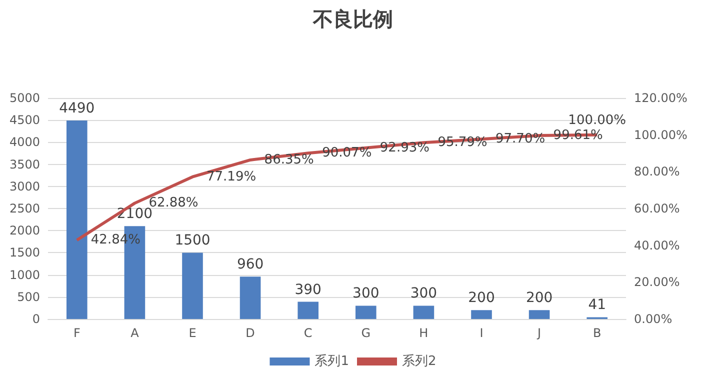 The image size is (706, 375). What do you see at coordinates (24, 142) in the screenshot?
I see `y-tick-label: 4000` at bounding box center [24, 142].